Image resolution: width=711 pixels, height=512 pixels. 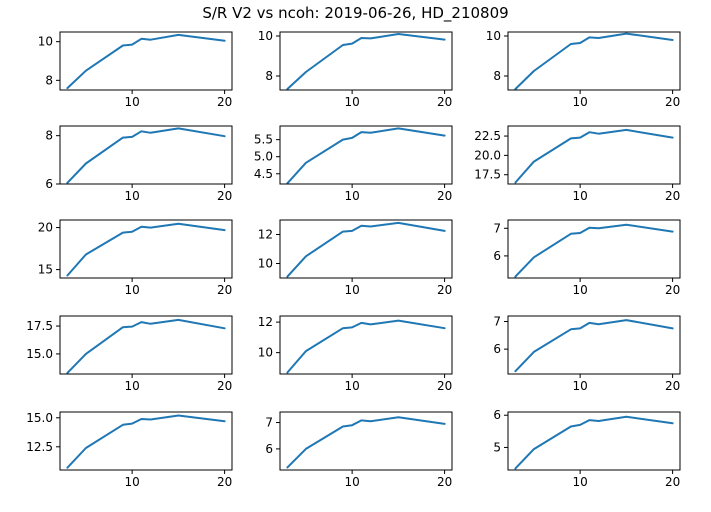 What do you see at coordinates (39, 447) in the screenshot?
I see `y-tick-label: 12.5` at bounding box center [39, 447].